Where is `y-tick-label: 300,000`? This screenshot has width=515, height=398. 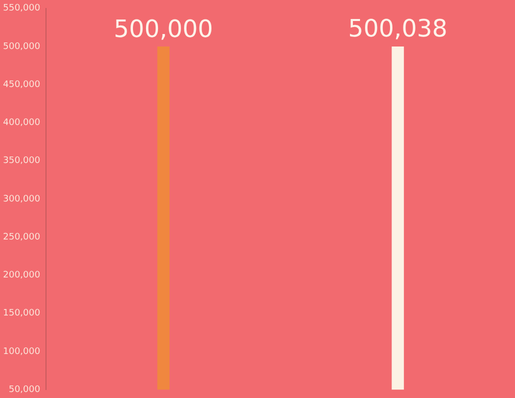 y-tick-label: 300,000 is located at coordinates (21, 199).